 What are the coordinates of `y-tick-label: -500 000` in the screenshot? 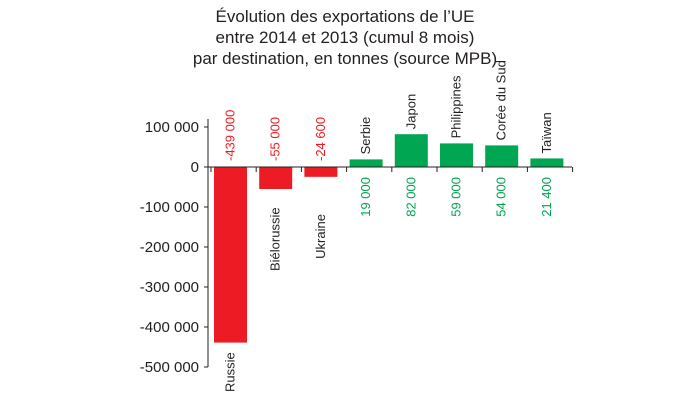 It's located at (169, 367).